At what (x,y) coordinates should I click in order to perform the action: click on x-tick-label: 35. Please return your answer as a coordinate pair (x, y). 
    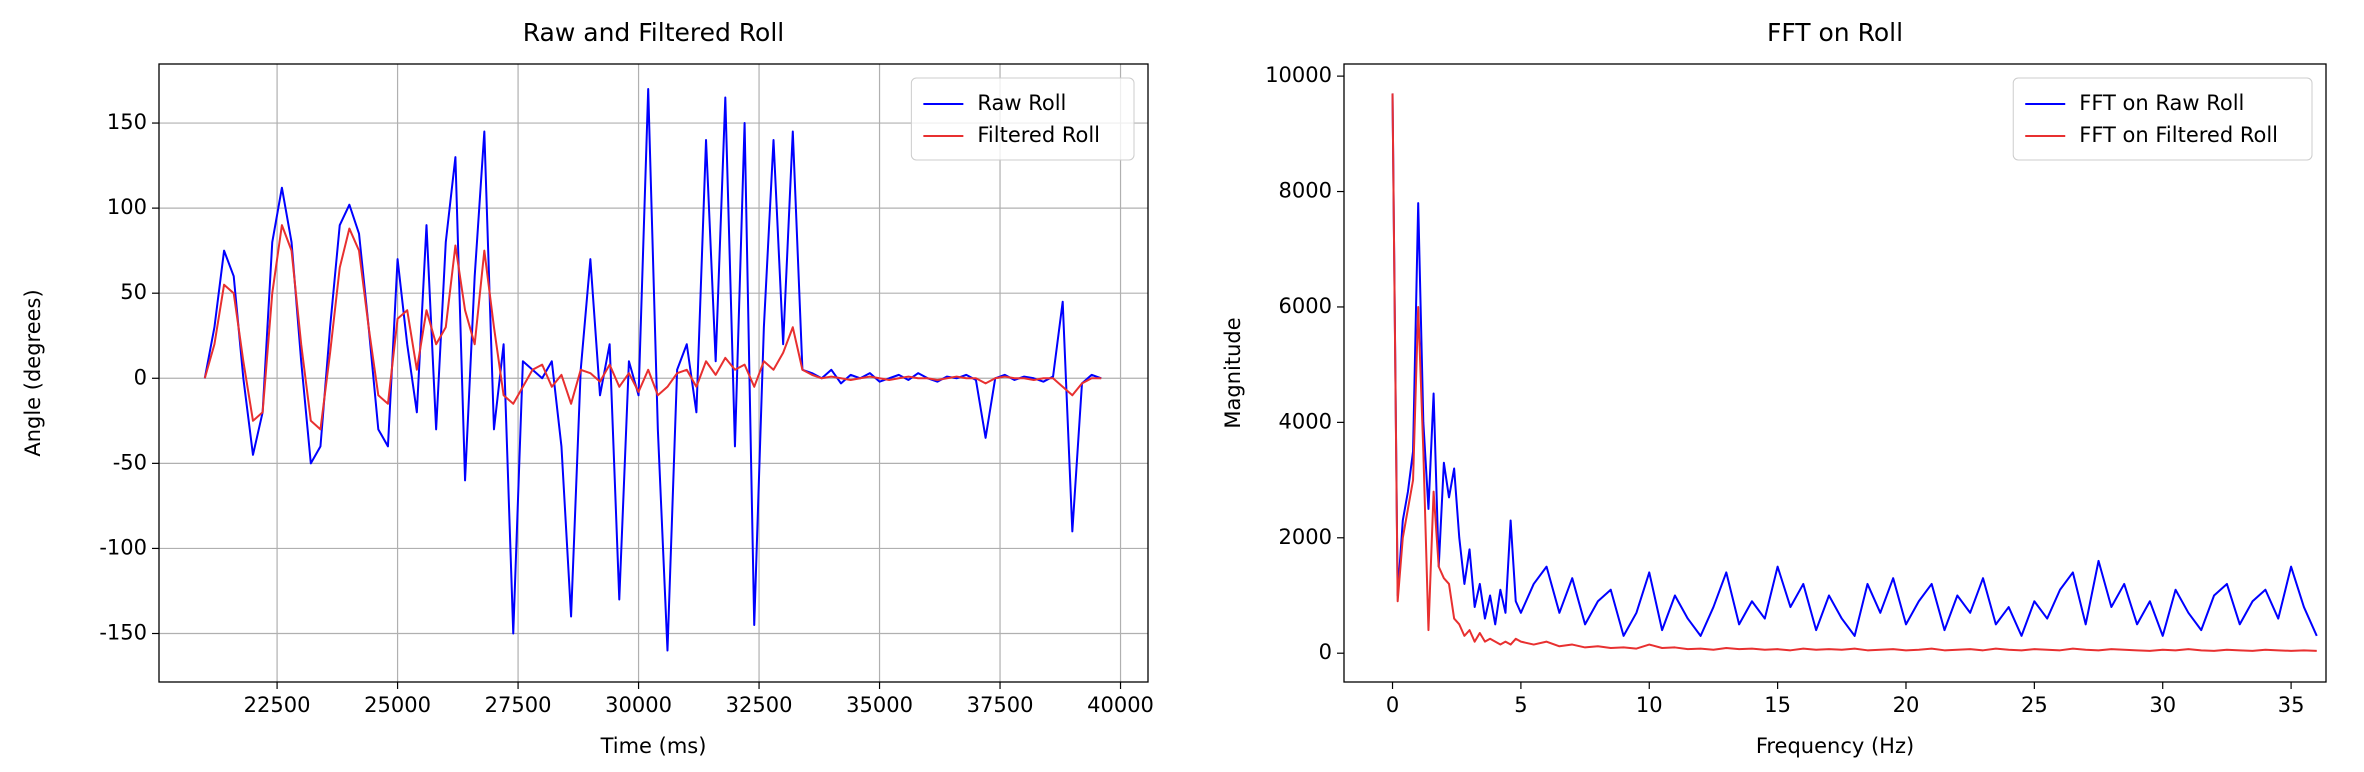
    Looking at the image, I should click on (2291, 705).